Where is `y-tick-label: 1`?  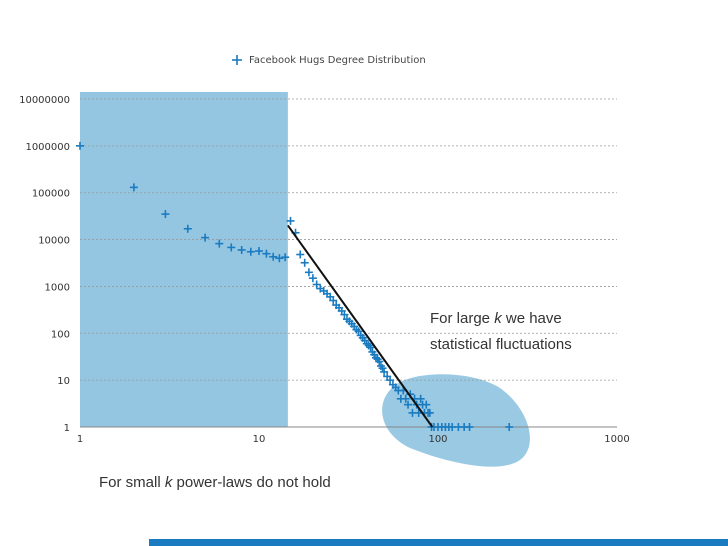
y-tick-label: 1 is located at coordinates (67, 428).